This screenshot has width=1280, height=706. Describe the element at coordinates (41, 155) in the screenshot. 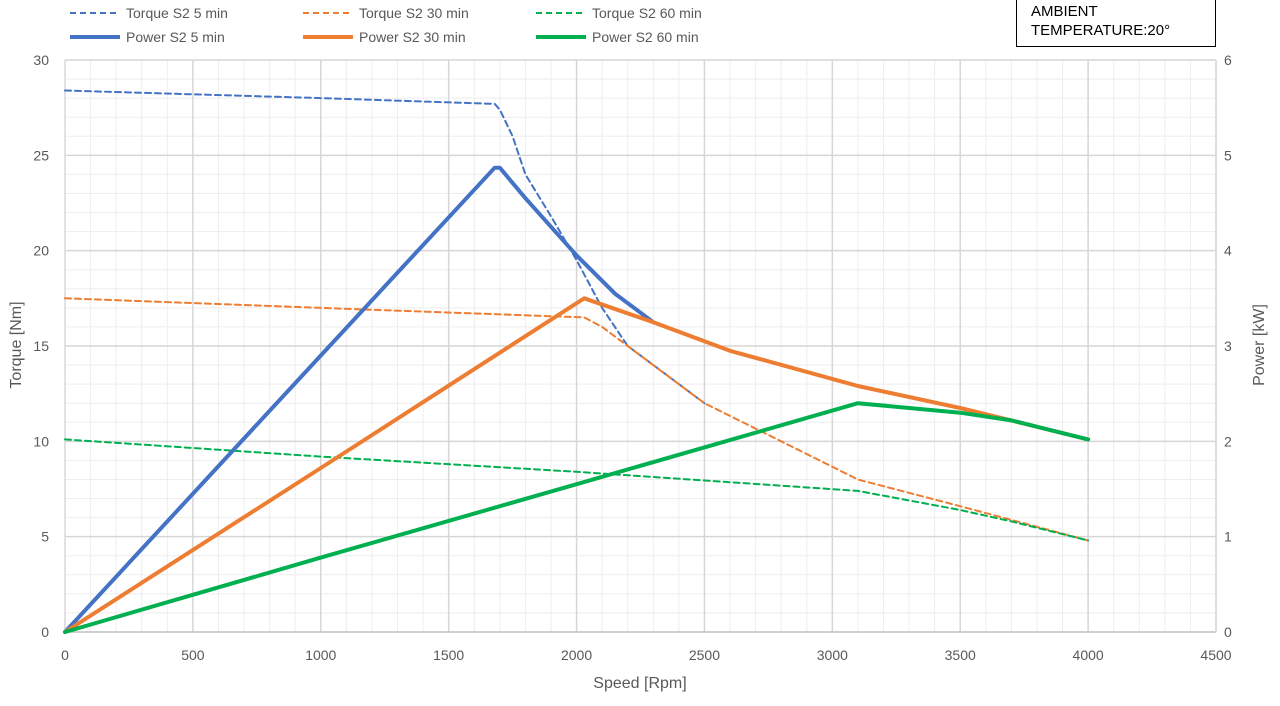

I see `y-tick-label: 25` at that location.